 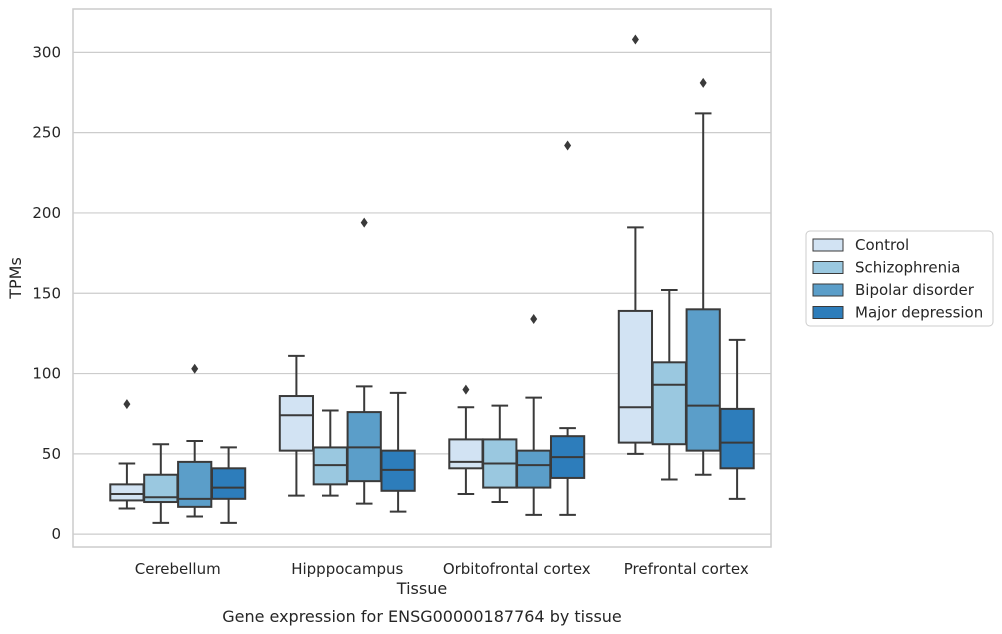 I want to click on x-tick-label: Prefrontal cortex, so click(x=686, y=569).